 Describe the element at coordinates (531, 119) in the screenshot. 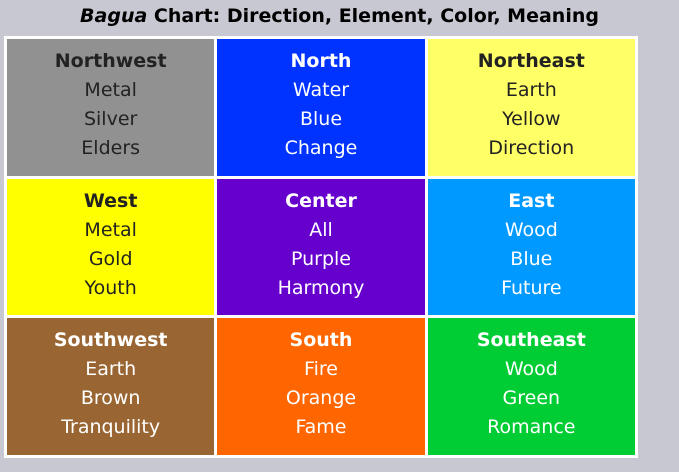

I see `color-label: Yellow` at that location.